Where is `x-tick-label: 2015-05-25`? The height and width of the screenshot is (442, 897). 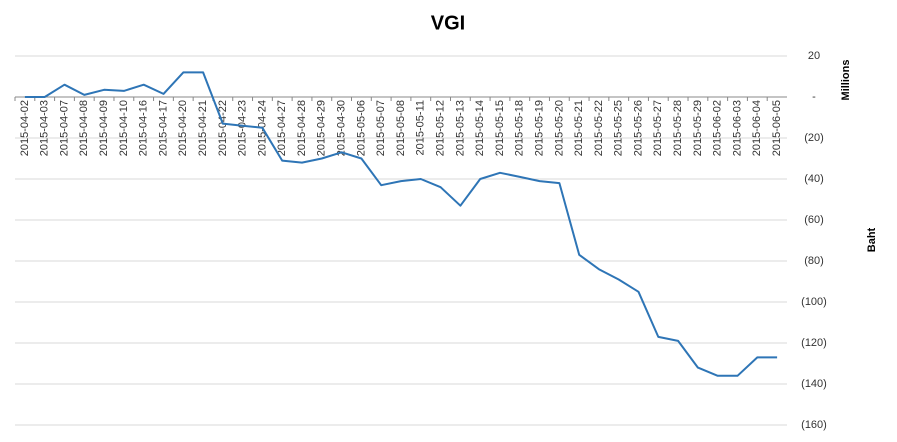 x-tick-label: 2015-05-25 is located at coordinates (619, 128).